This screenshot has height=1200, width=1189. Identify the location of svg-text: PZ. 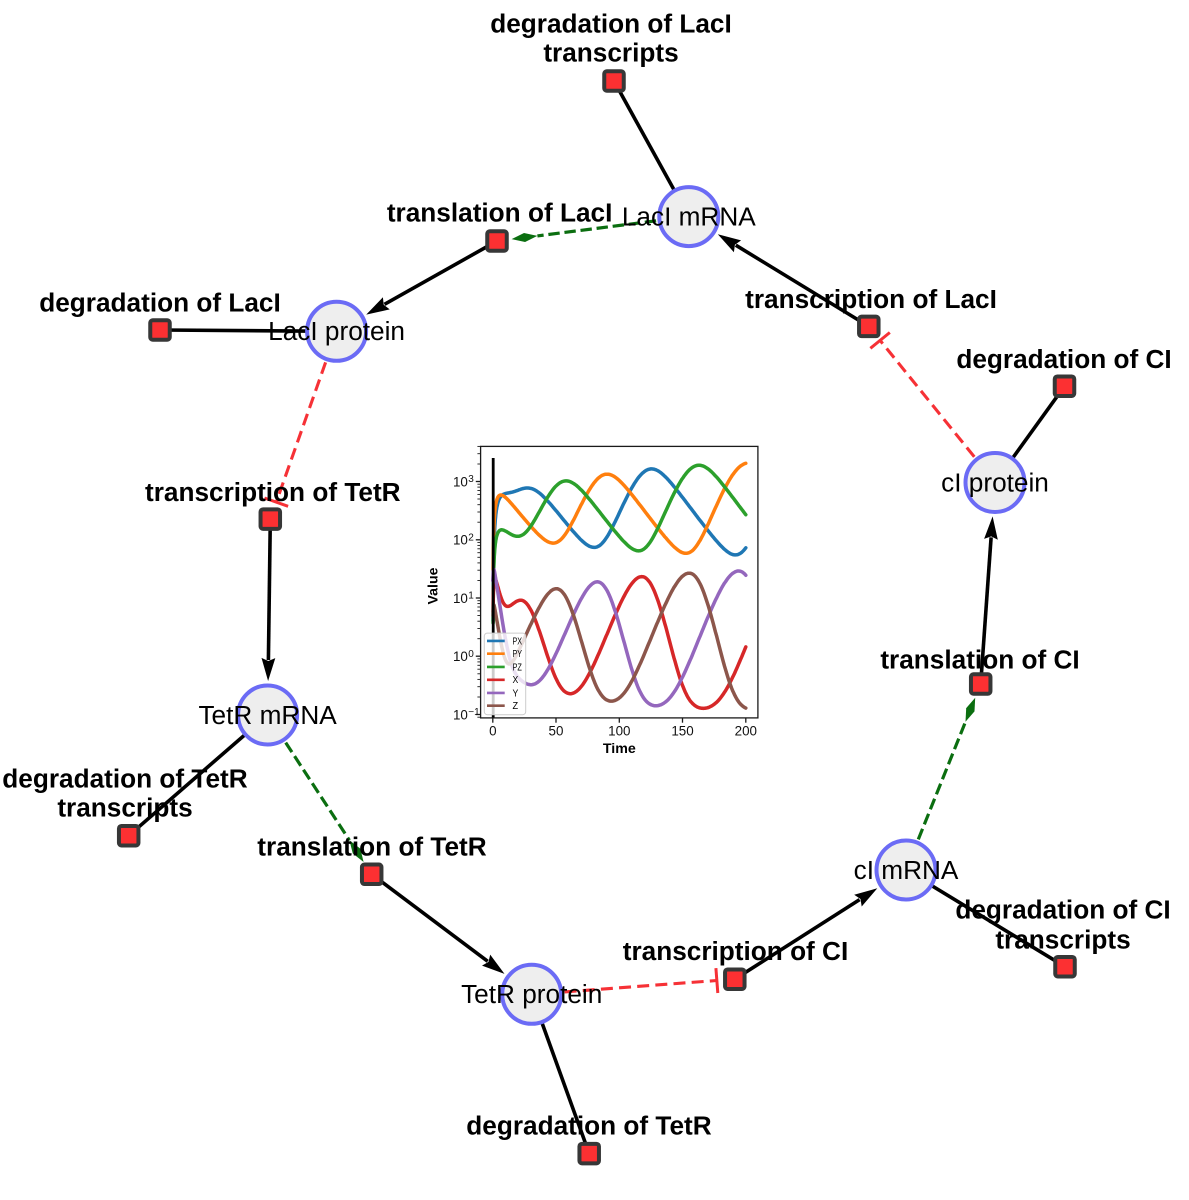
(517, 667).